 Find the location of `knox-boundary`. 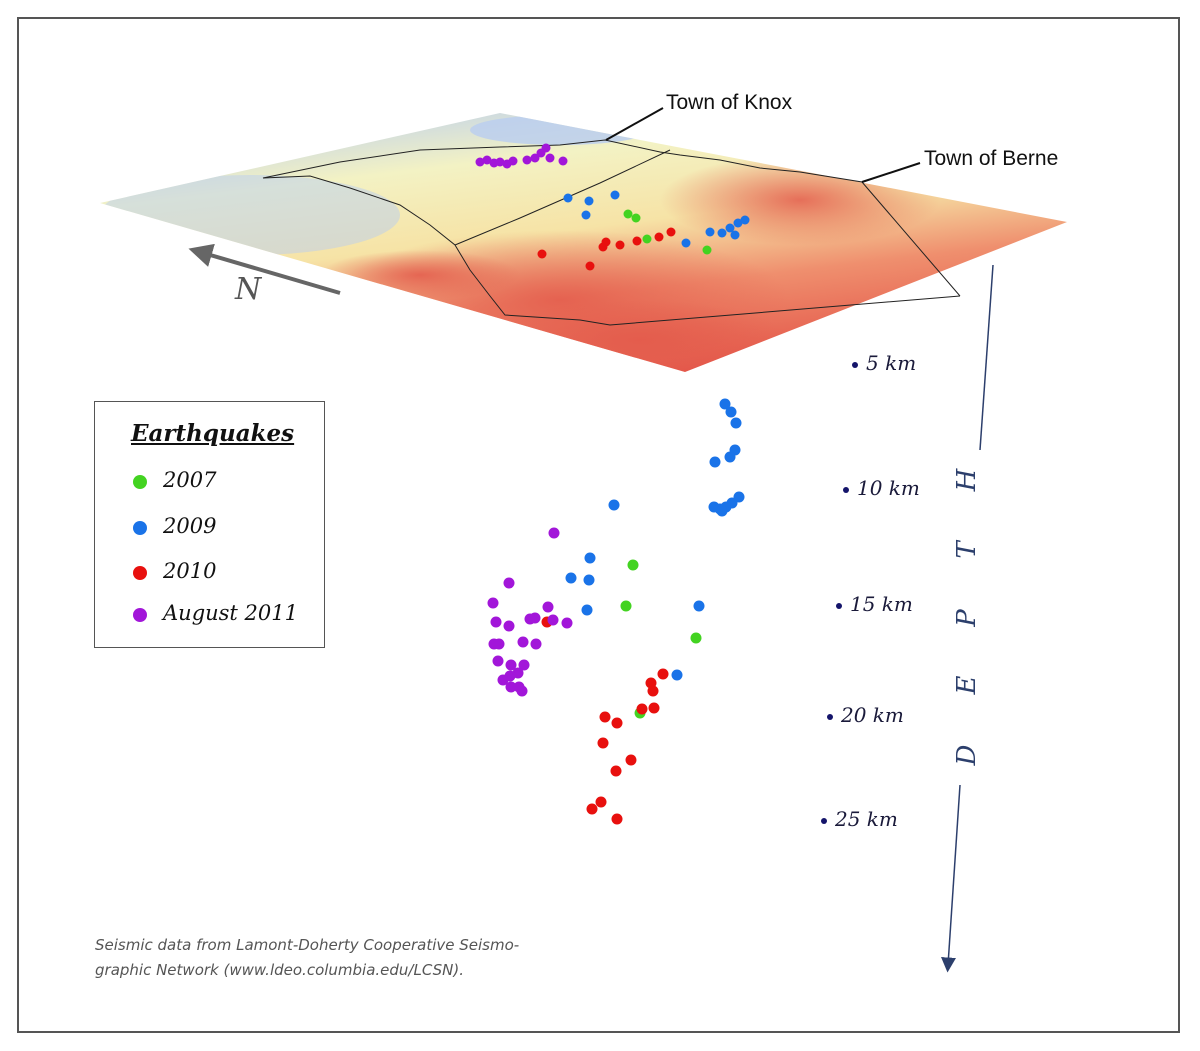

knox-boundary is located at coordinates (611, 218).